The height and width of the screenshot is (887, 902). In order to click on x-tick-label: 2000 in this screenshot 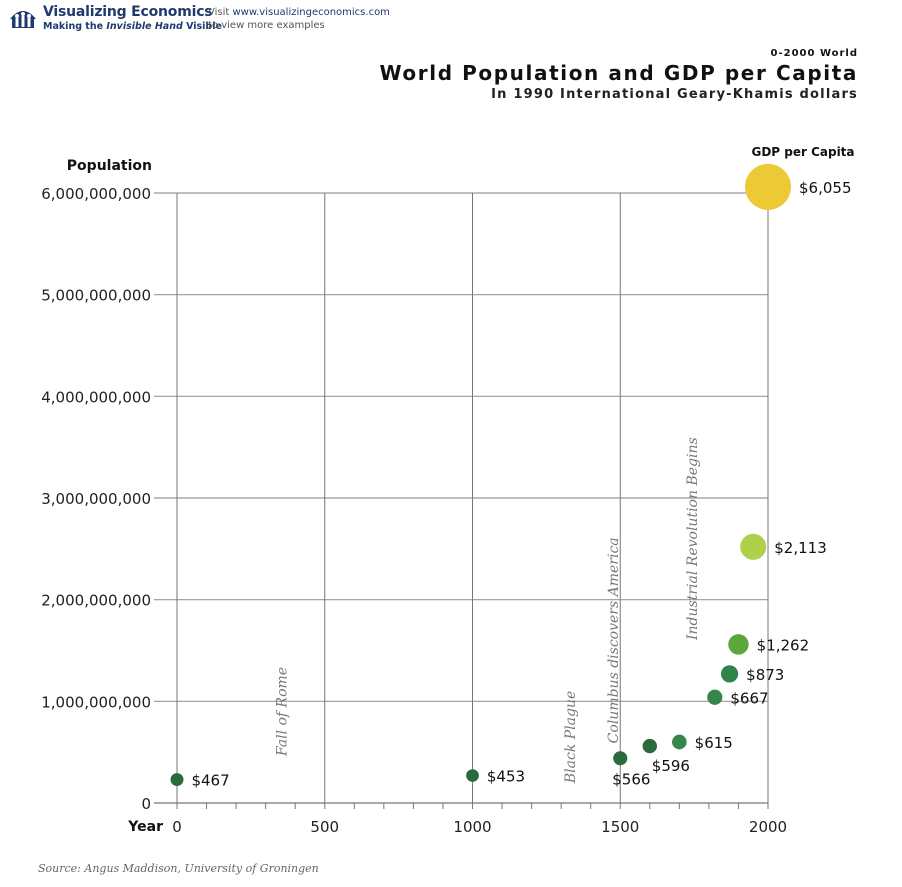, I will do `click(768, 827)`.